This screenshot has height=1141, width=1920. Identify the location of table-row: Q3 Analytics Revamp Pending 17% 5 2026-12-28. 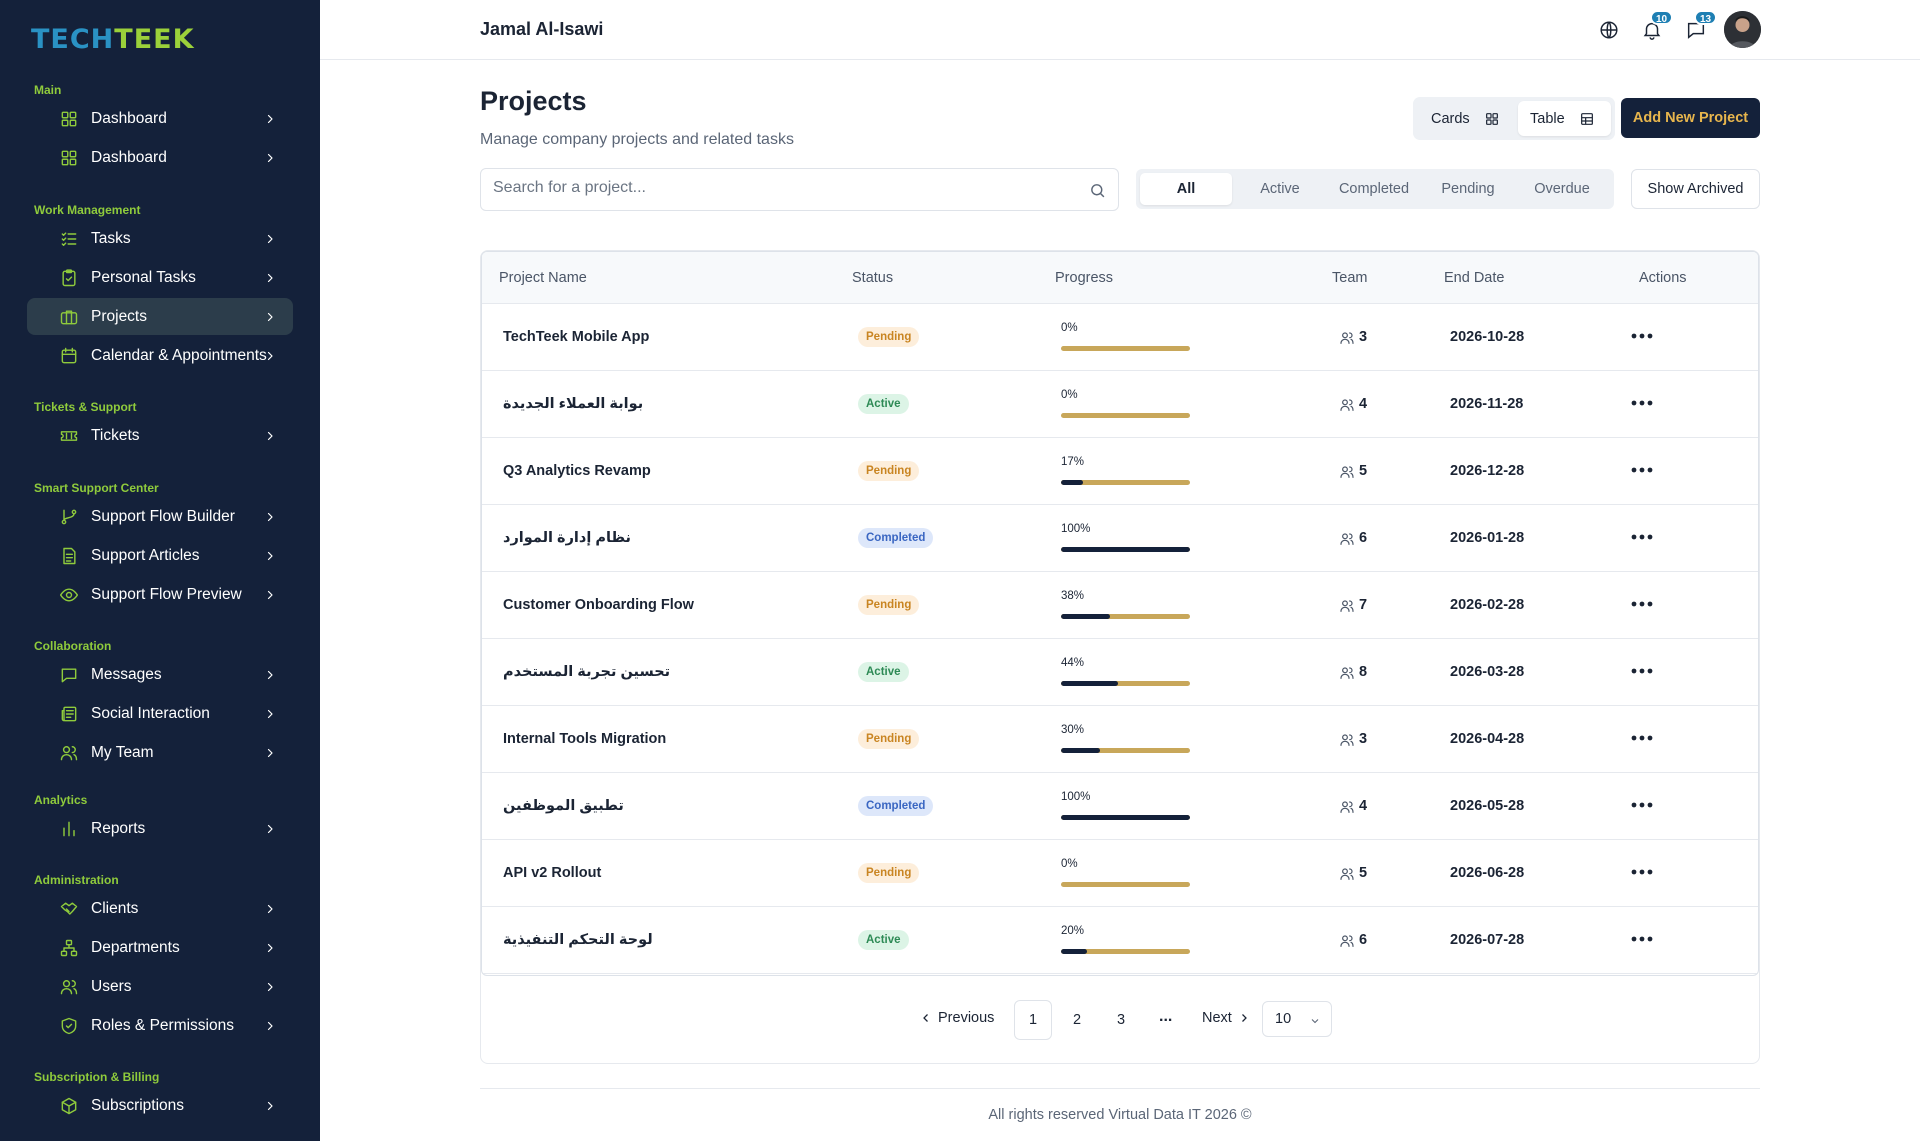
(1120, 471).